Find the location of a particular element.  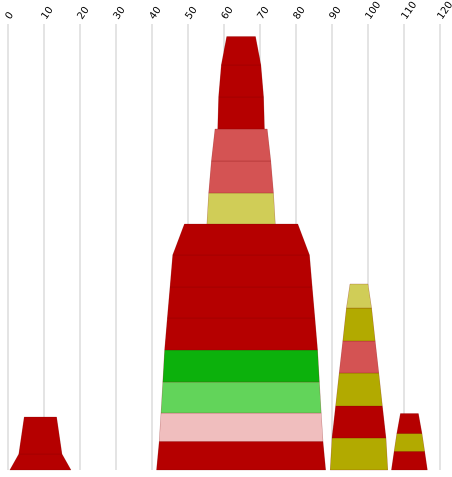

x-tick-label-10: 10 is located at coordinates (47, 13).